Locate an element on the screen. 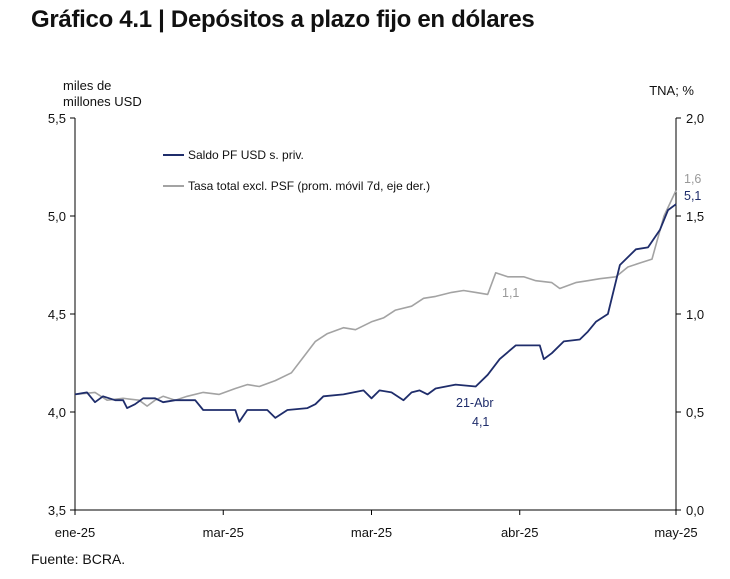 This screenshot has width=730, height=579. right-tick-label: 0,0 is located at coordinates (695, 510).